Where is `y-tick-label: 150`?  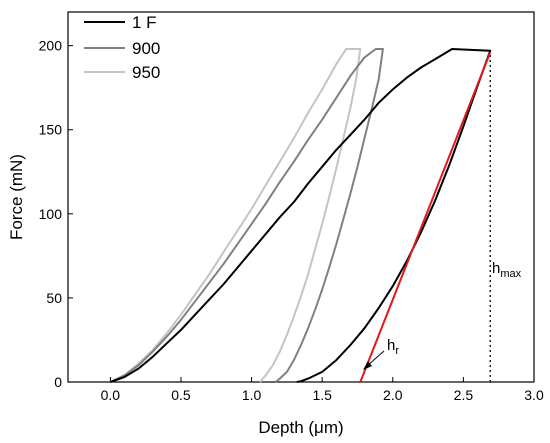
y-tick-label: 150 is located at coordinates (51, 130).